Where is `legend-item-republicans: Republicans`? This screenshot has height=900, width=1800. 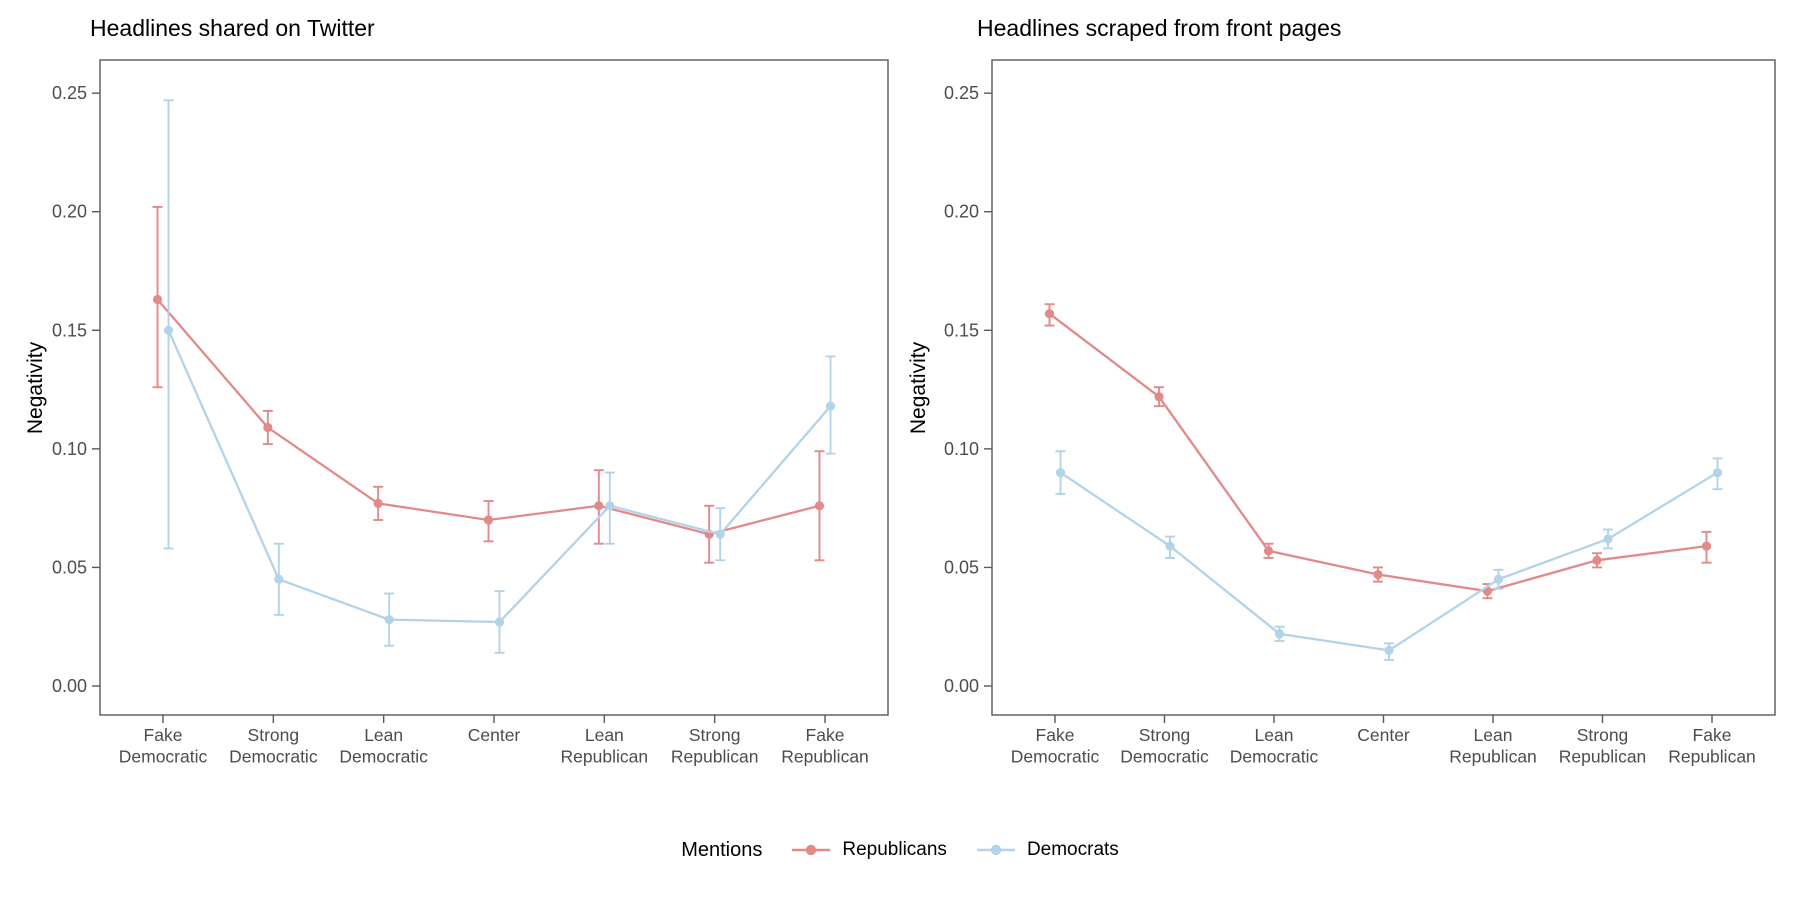
legend-item-republicans: Republicans is located at coordinates (868, 850).